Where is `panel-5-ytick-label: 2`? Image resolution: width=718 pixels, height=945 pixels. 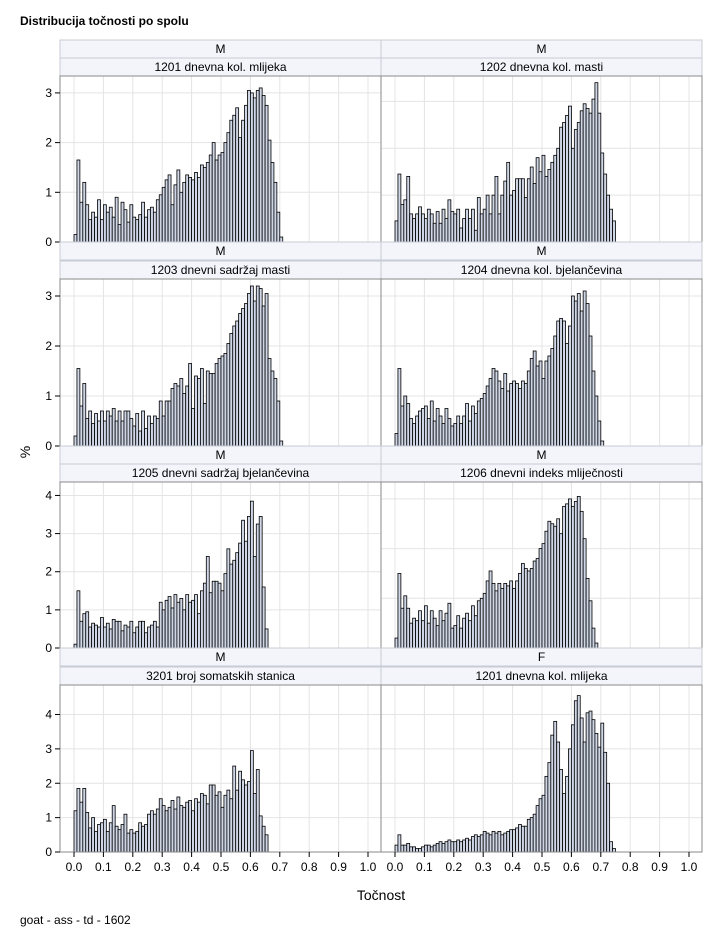 panel-5-ytick-label: 2 is located at coordinates (48, 572).